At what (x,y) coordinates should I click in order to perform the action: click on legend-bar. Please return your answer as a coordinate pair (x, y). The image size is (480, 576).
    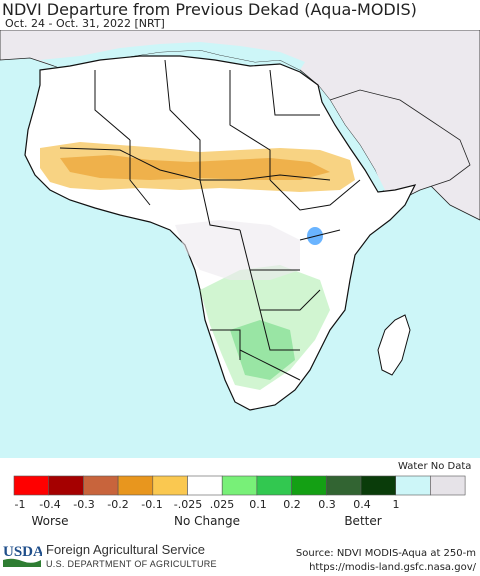
    Looking at the image, I should click on (239, 485).